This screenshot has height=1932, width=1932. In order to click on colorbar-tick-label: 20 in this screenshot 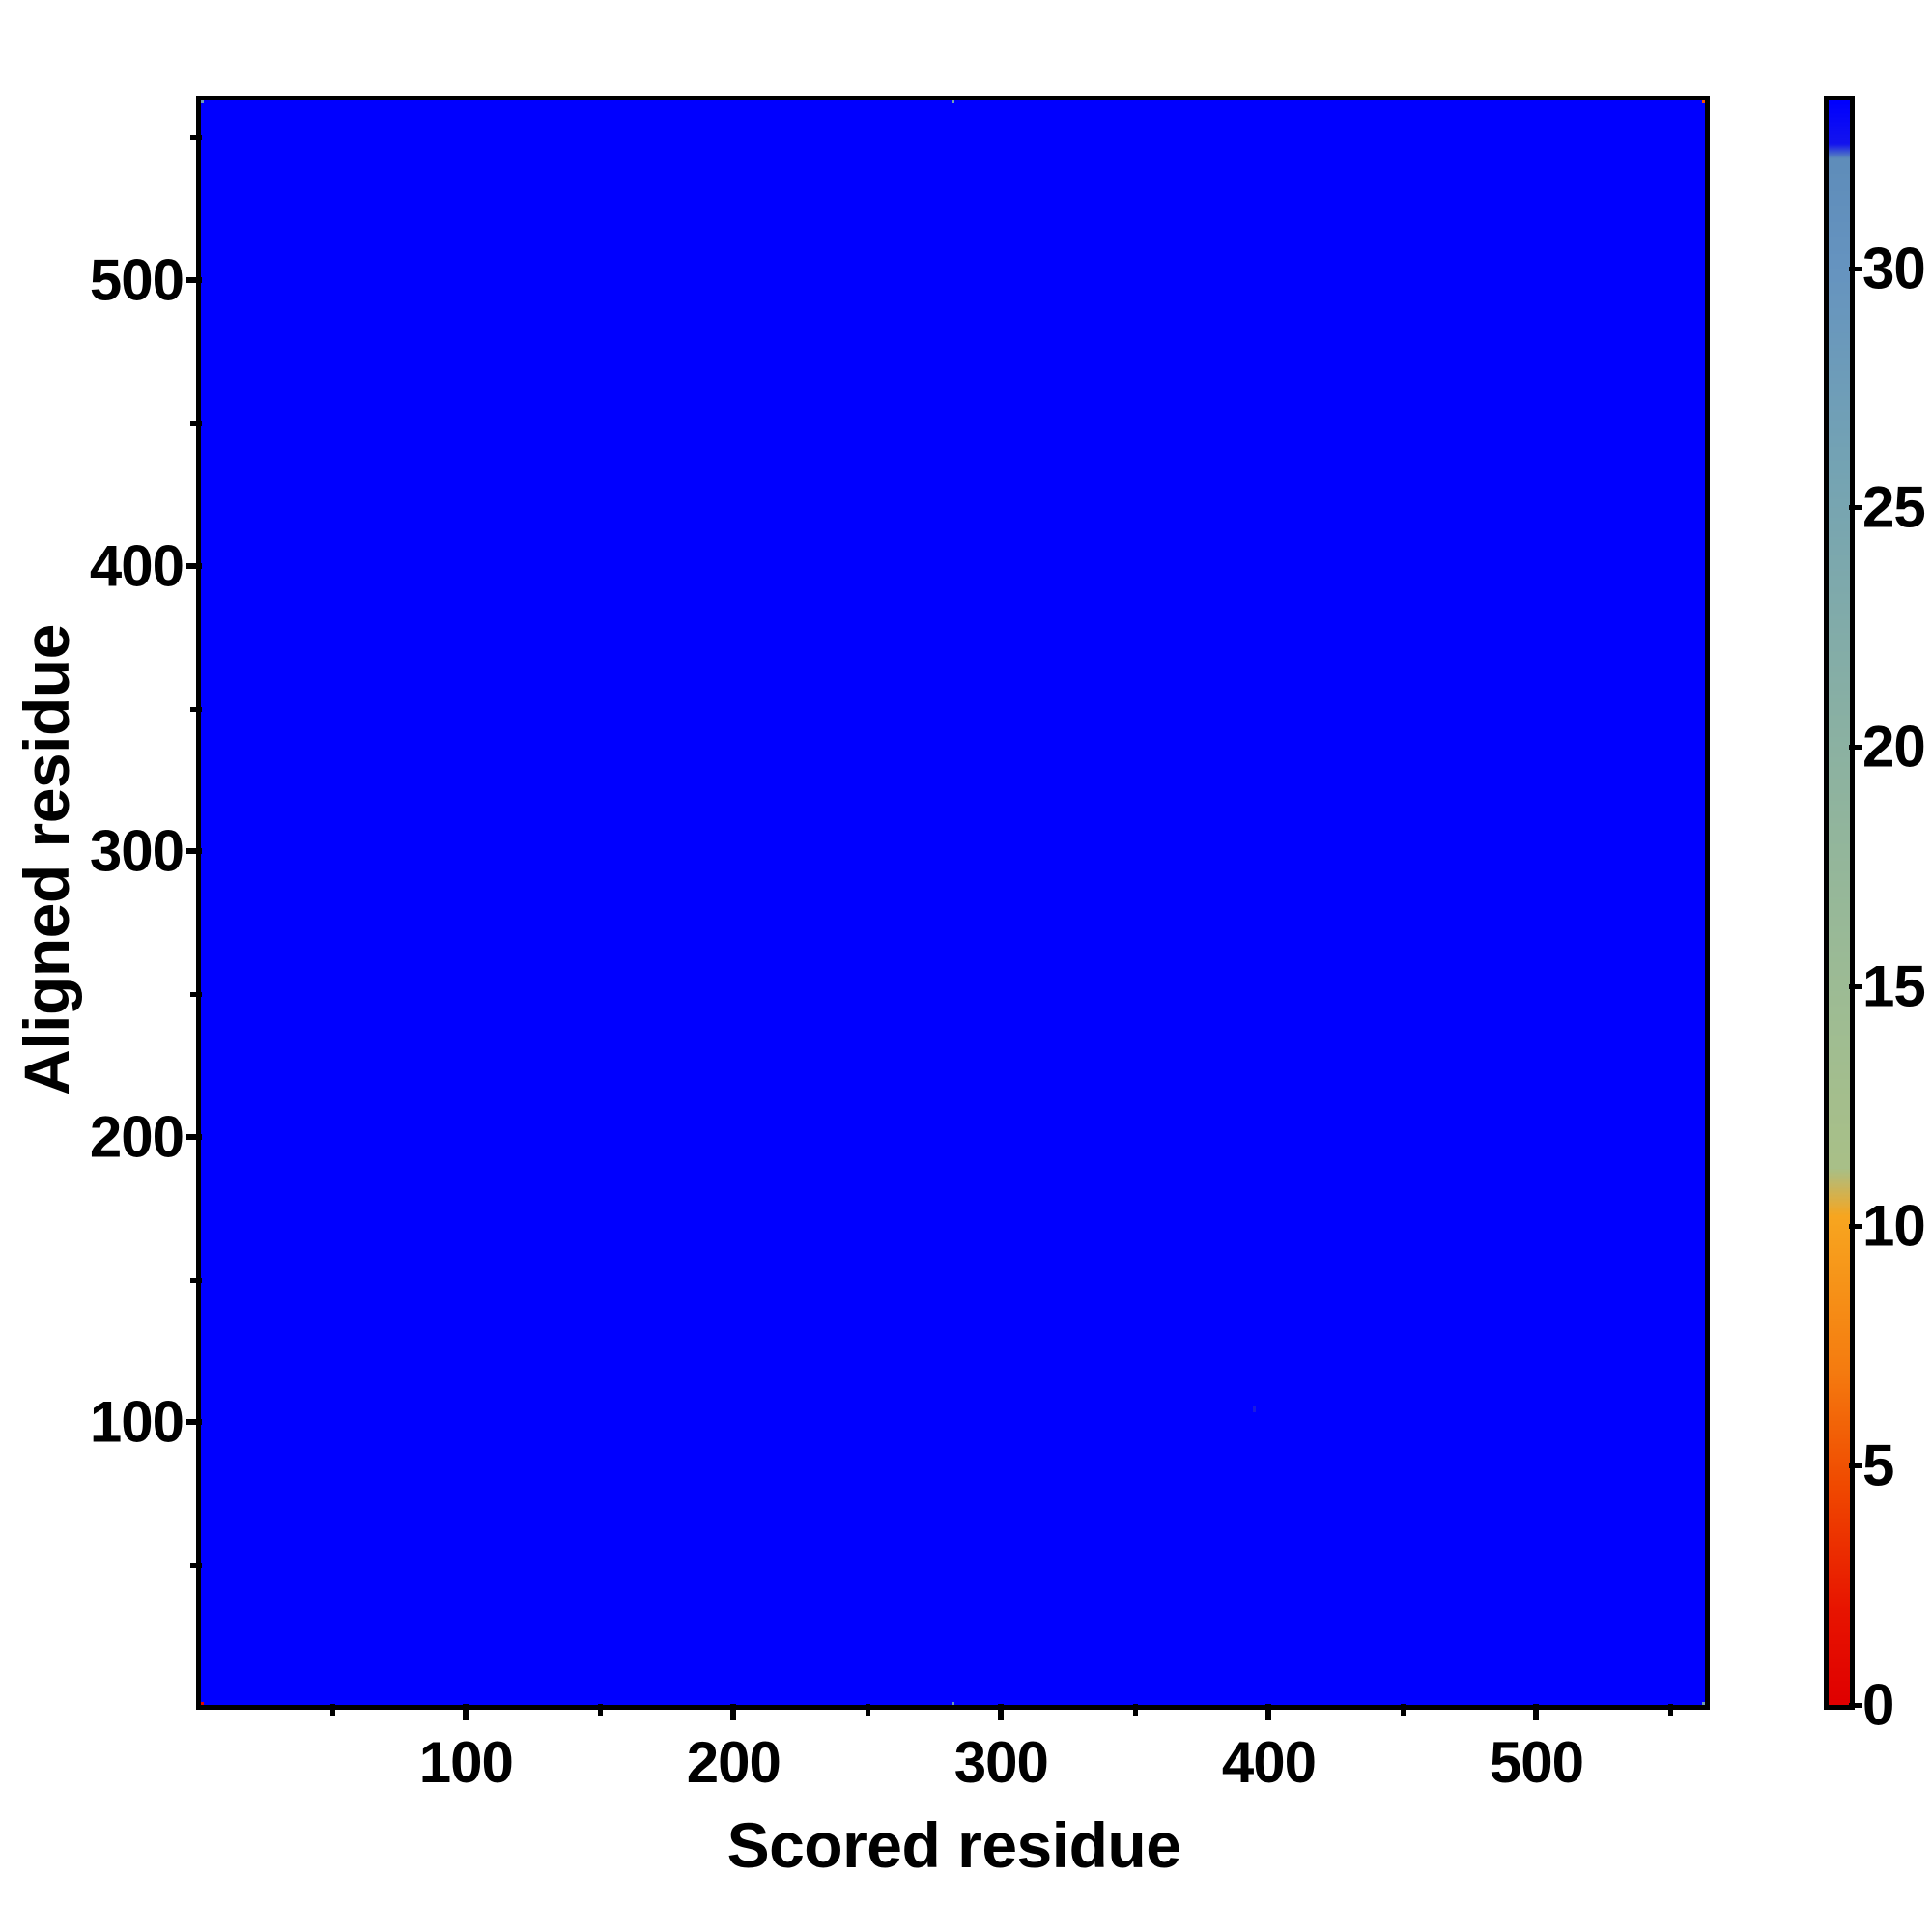, I will do `click(1894, 747)`.